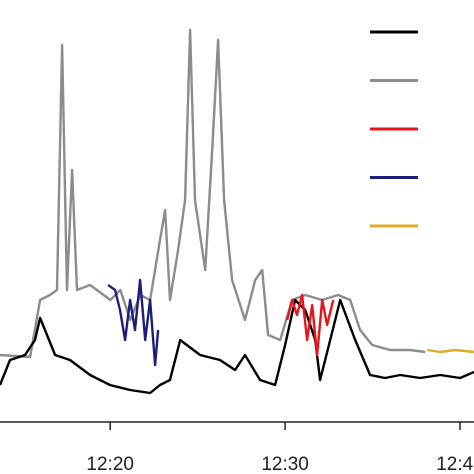 This screenshot has width=474, height=474. I want to click on x-tick-label: 12:20, so click(110, 464).